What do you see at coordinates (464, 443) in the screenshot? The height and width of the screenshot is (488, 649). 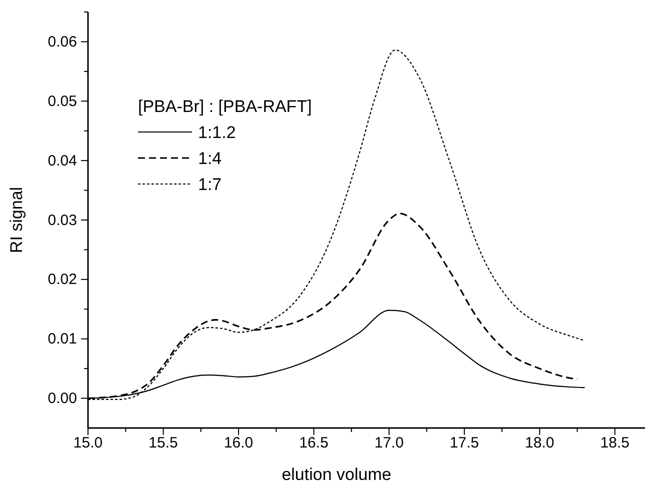 I see `x-tick-label: 17.5` at bounding box center [464, 443].